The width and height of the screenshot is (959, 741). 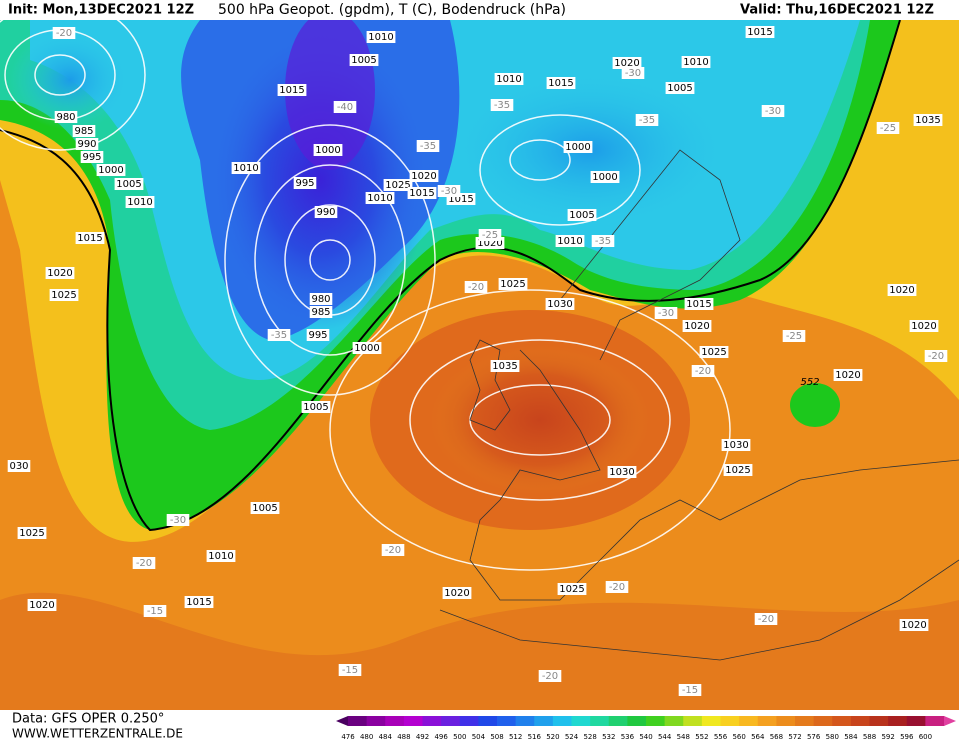 What do you see at coordinates (552, 737) in the screenshot?
I see `colorbar-label: 520` at bounding box center [552, 737].